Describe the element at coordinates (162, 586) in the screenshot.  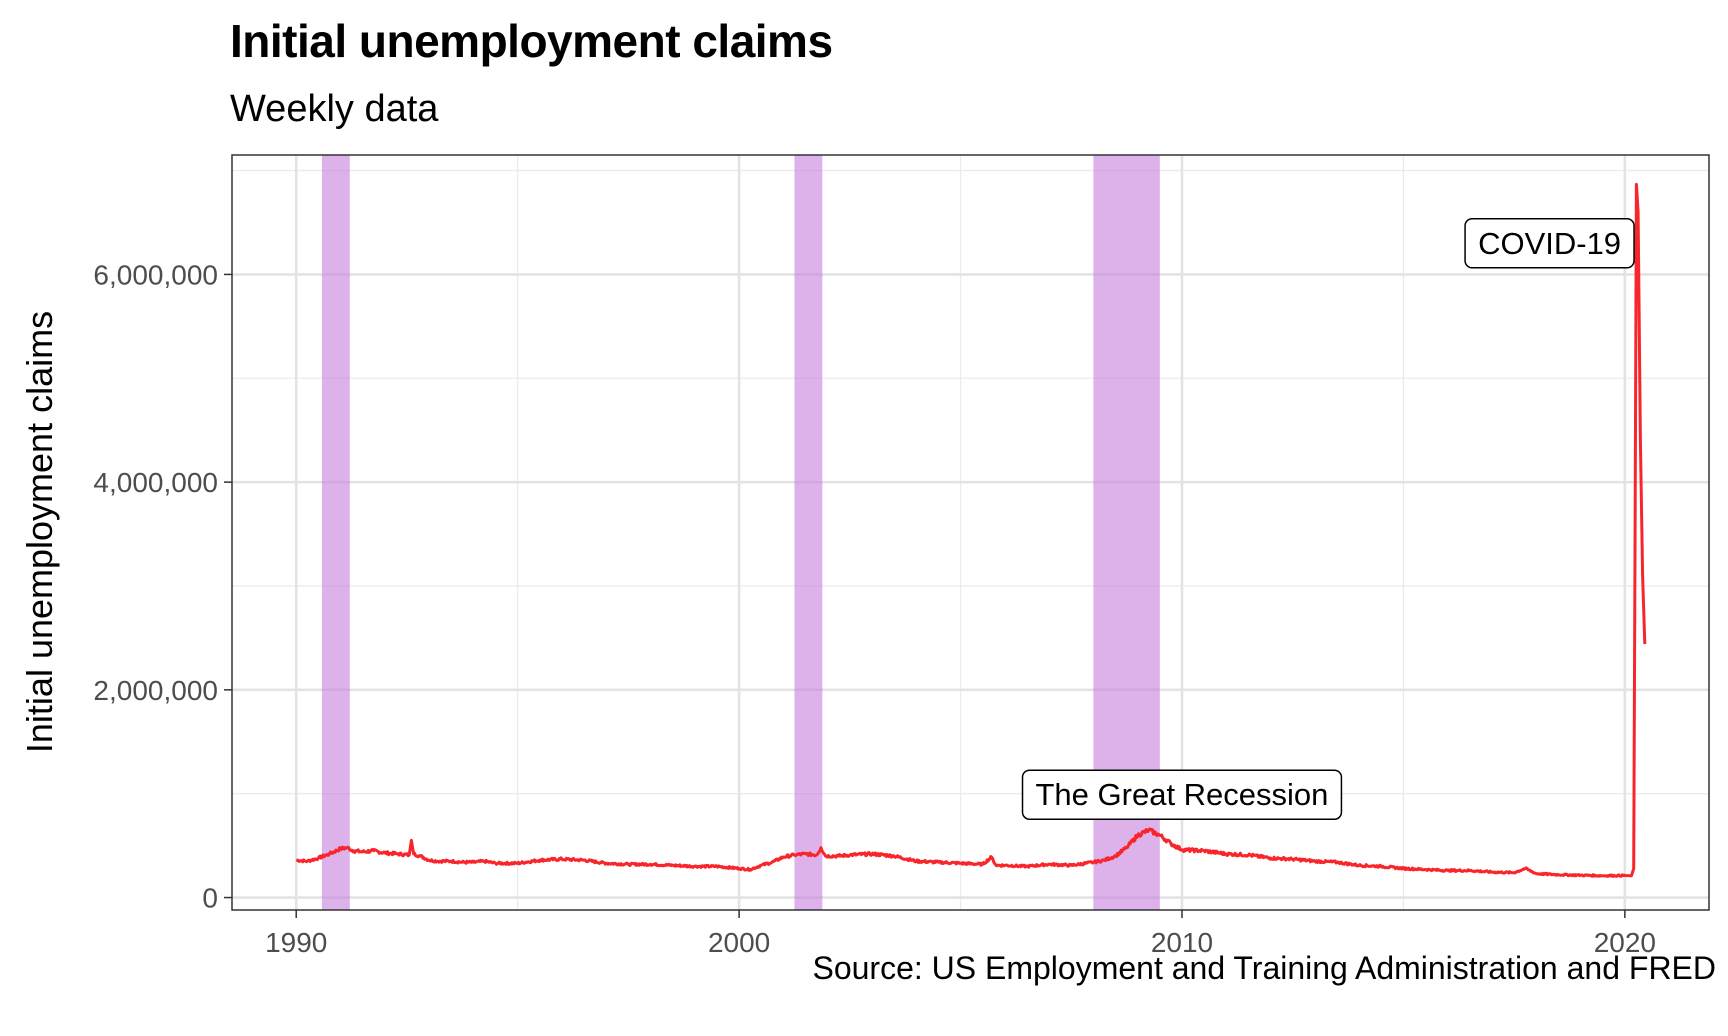
I see `y-axis: 0 2,000,000 4,000,000 6,000,000` at that location.